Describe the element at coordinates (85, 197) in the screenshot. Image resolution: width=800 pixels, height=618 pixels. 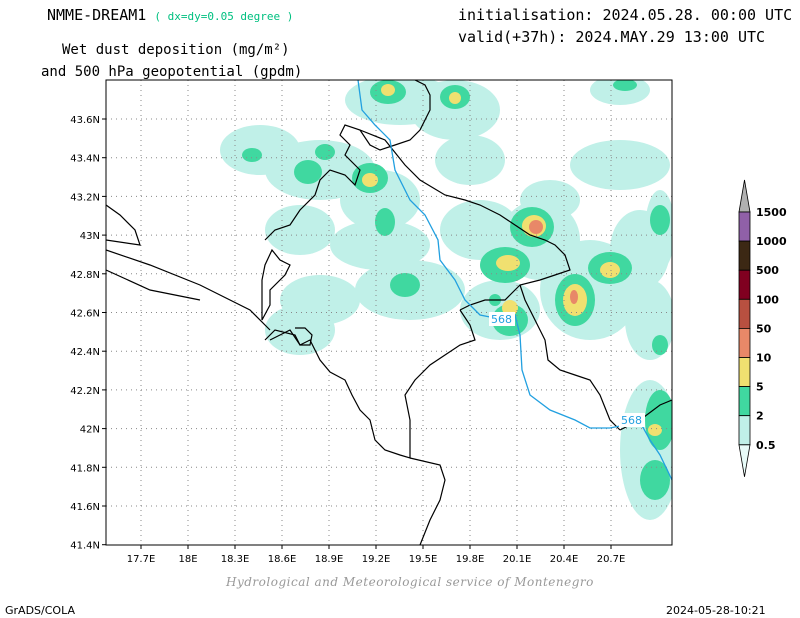
I see `lat-tick-label: 43.2N` at that location.